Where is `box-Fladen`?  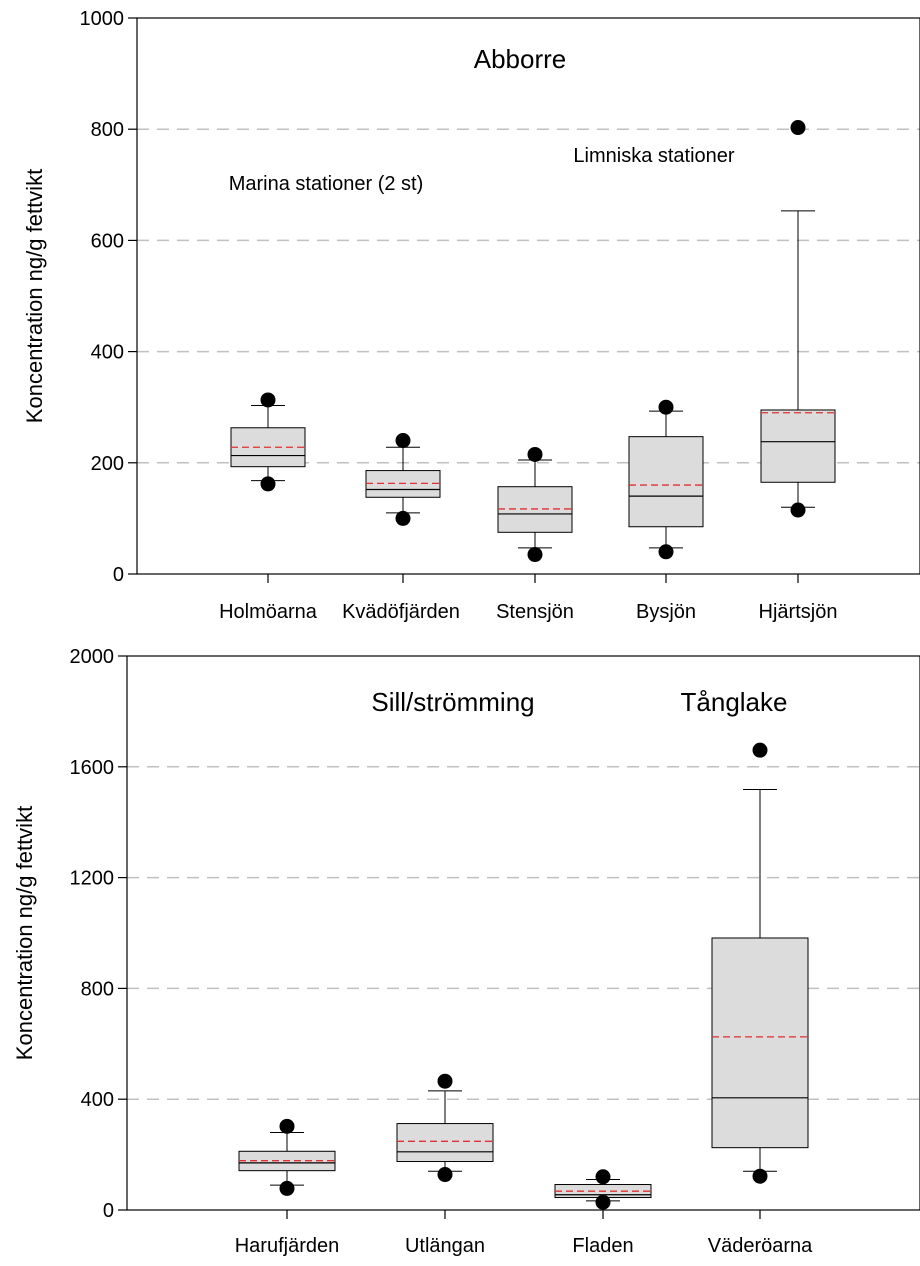 box-Fladen is located at coordinates (603, 1189).